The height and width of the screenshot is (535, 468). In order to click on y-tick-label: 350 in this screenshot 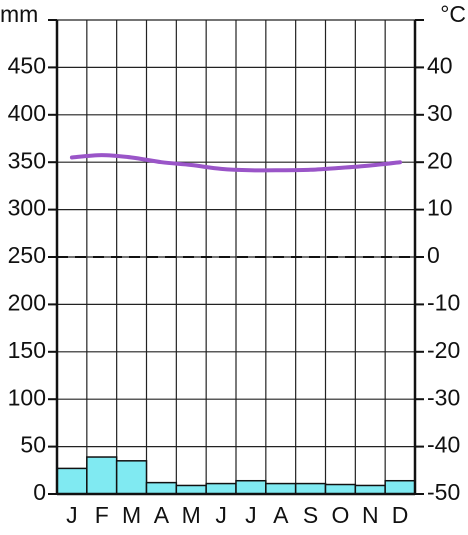, I will do `click(27, 160)`.